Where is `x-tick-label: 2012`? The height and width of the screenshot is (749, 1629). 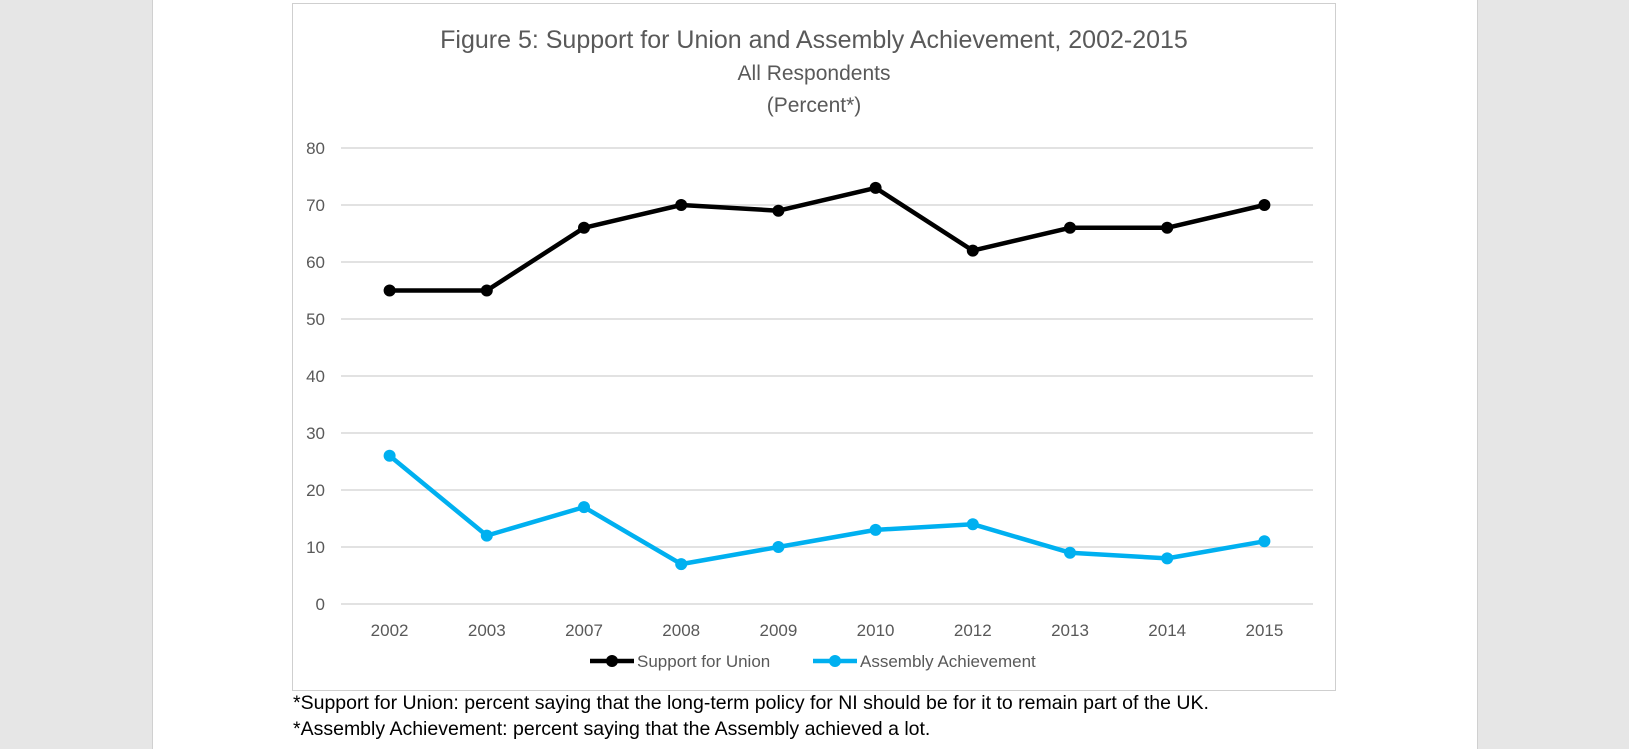 x-tick-label: 2012 is located at coordinates (973, 630).